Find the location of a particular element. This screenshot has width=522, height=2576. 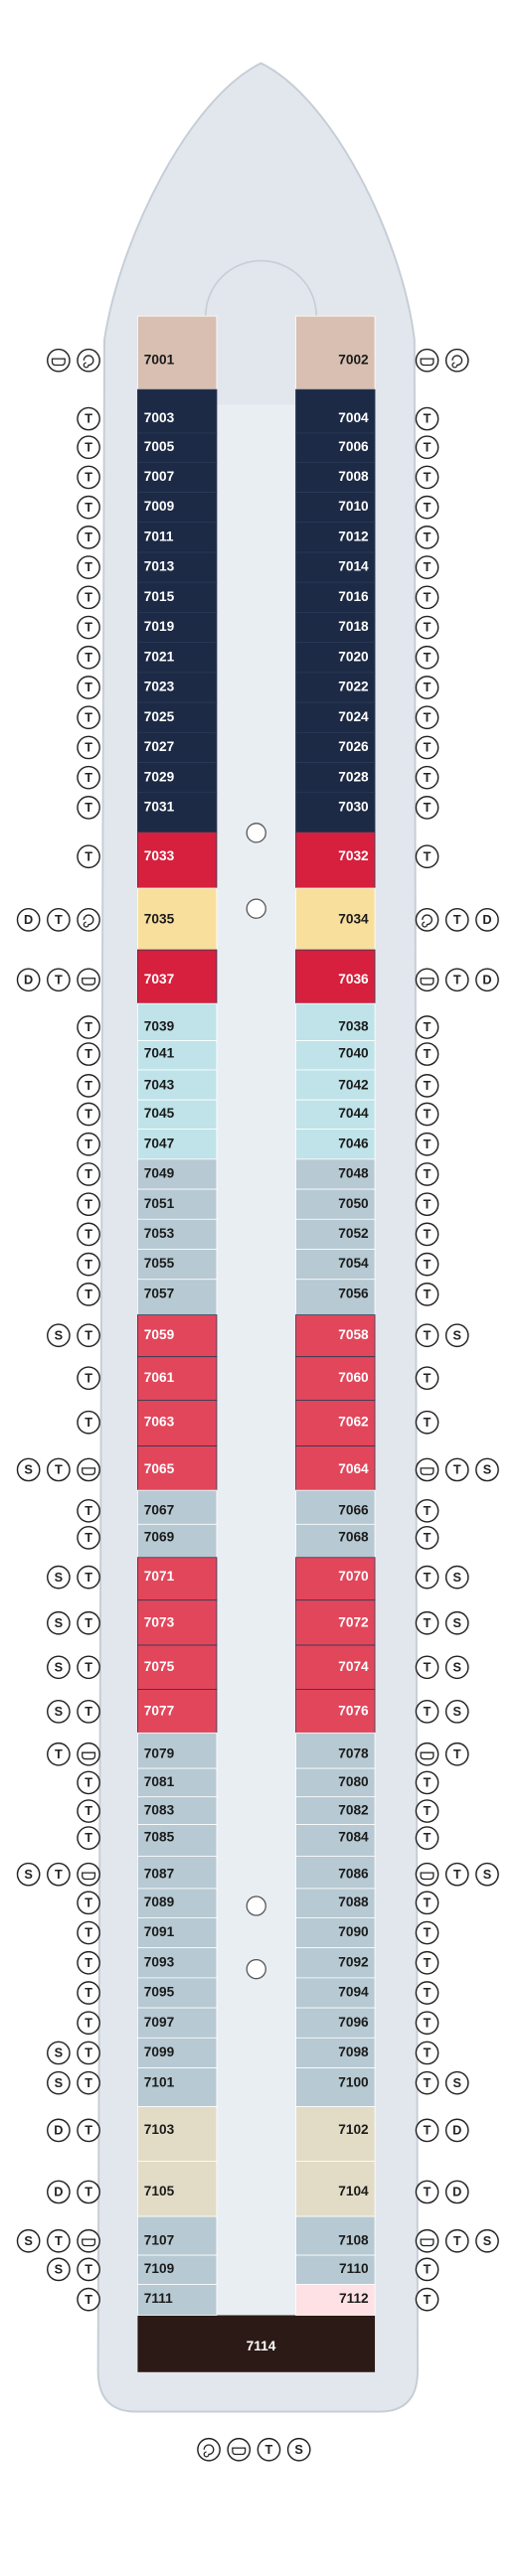

cabin-number: 7075 is located at coordinates (160, 1666).